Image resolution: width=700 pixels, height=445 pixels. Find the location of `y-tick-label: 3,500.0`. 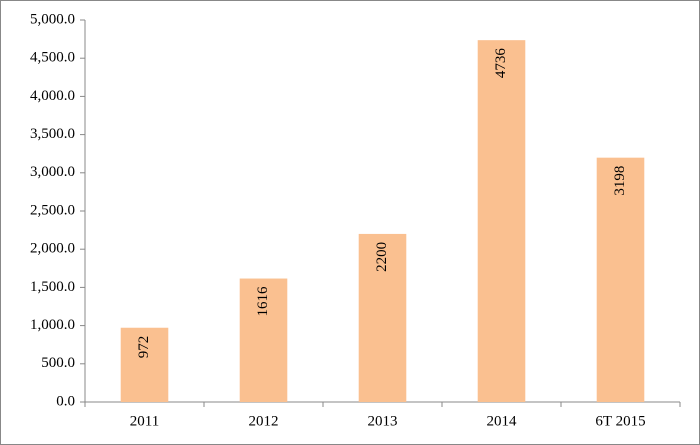

y-tick-label: 3,500.0 is located at coordinates (52, 134).